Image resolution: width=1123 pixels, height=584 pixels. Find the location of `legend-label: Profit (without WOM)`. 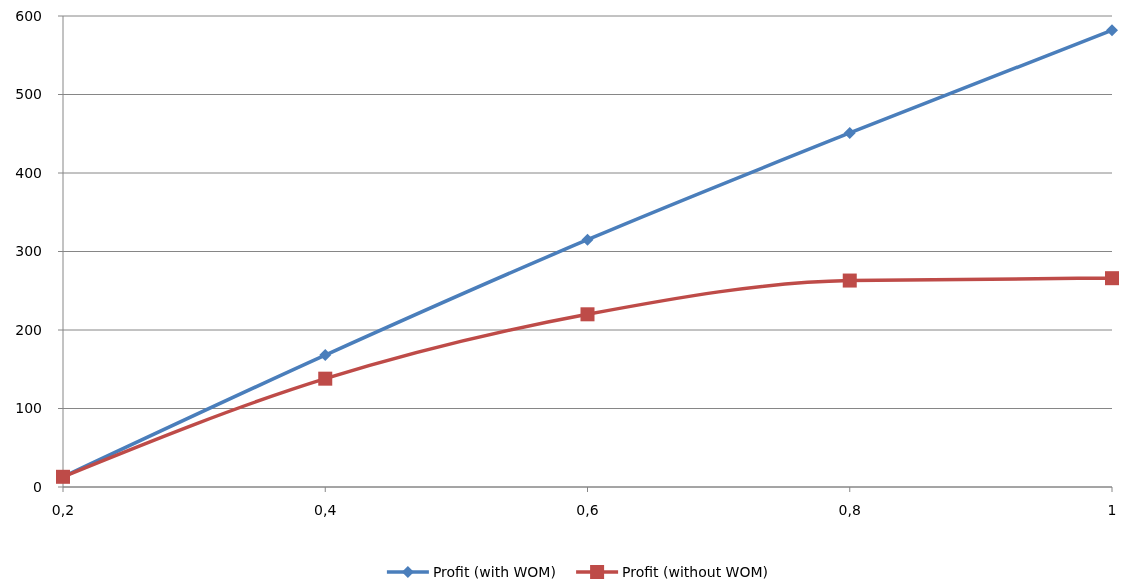

legend-label: Profit (without WOM) is located at coordinates (695, 571).